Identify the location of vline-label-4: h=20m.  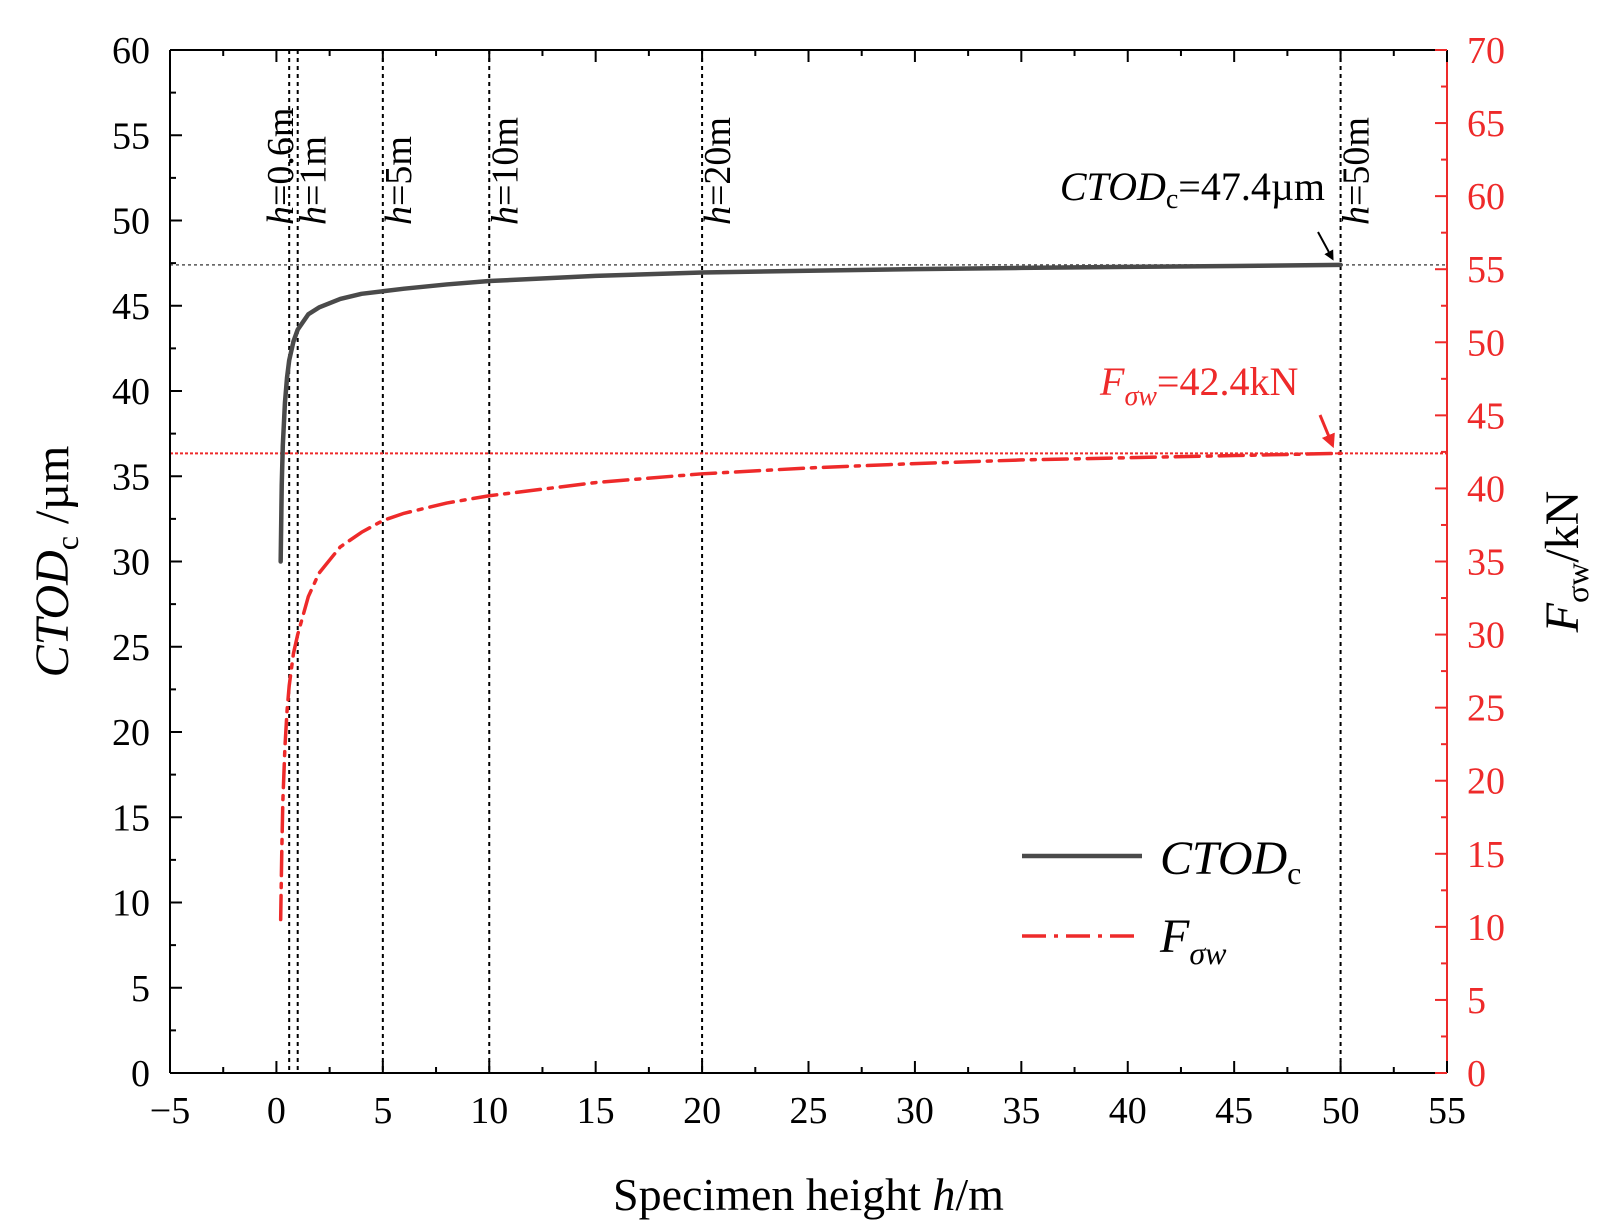
(718, 171).